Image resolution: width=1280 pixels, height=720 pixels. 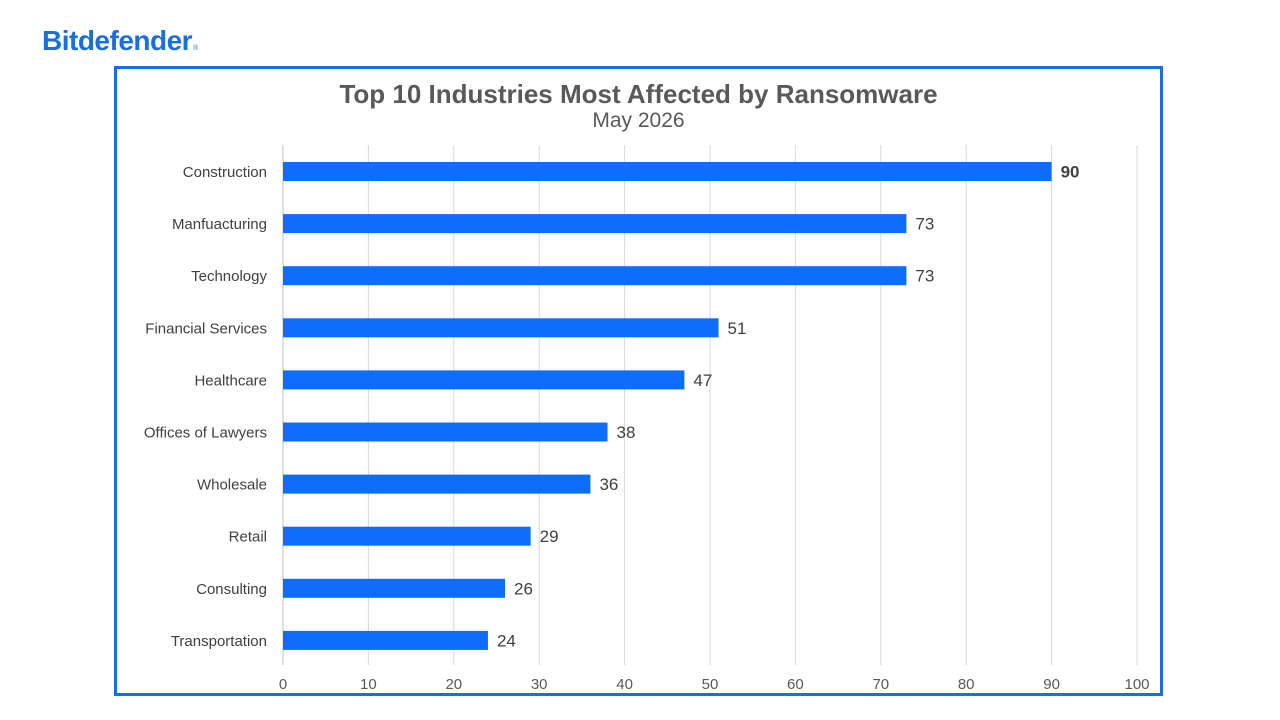 What do you see at coordinates (219, 224) in the screenshot?
I see `category-label: Manfuacturing` at bounding box center [219, 224].